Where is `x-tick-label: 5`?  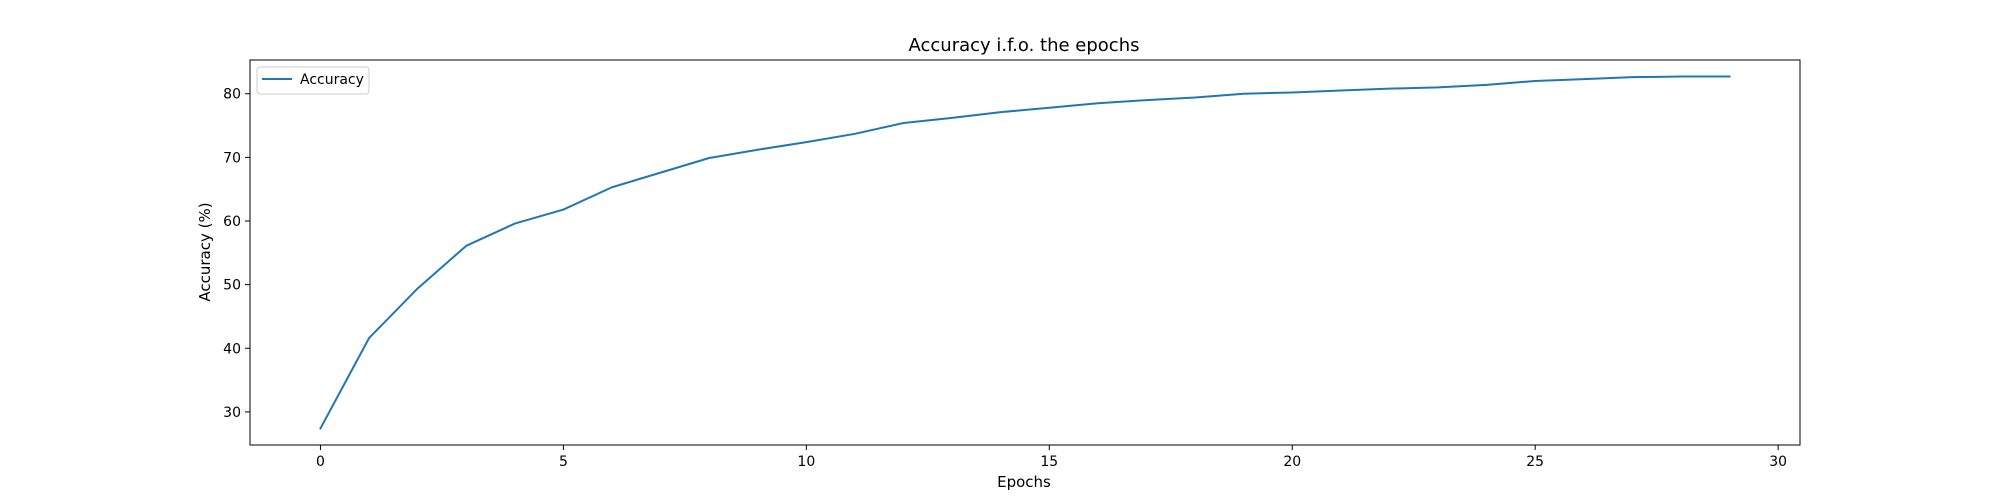
x-tick-label: 5 is located at coordinates (563, 462).